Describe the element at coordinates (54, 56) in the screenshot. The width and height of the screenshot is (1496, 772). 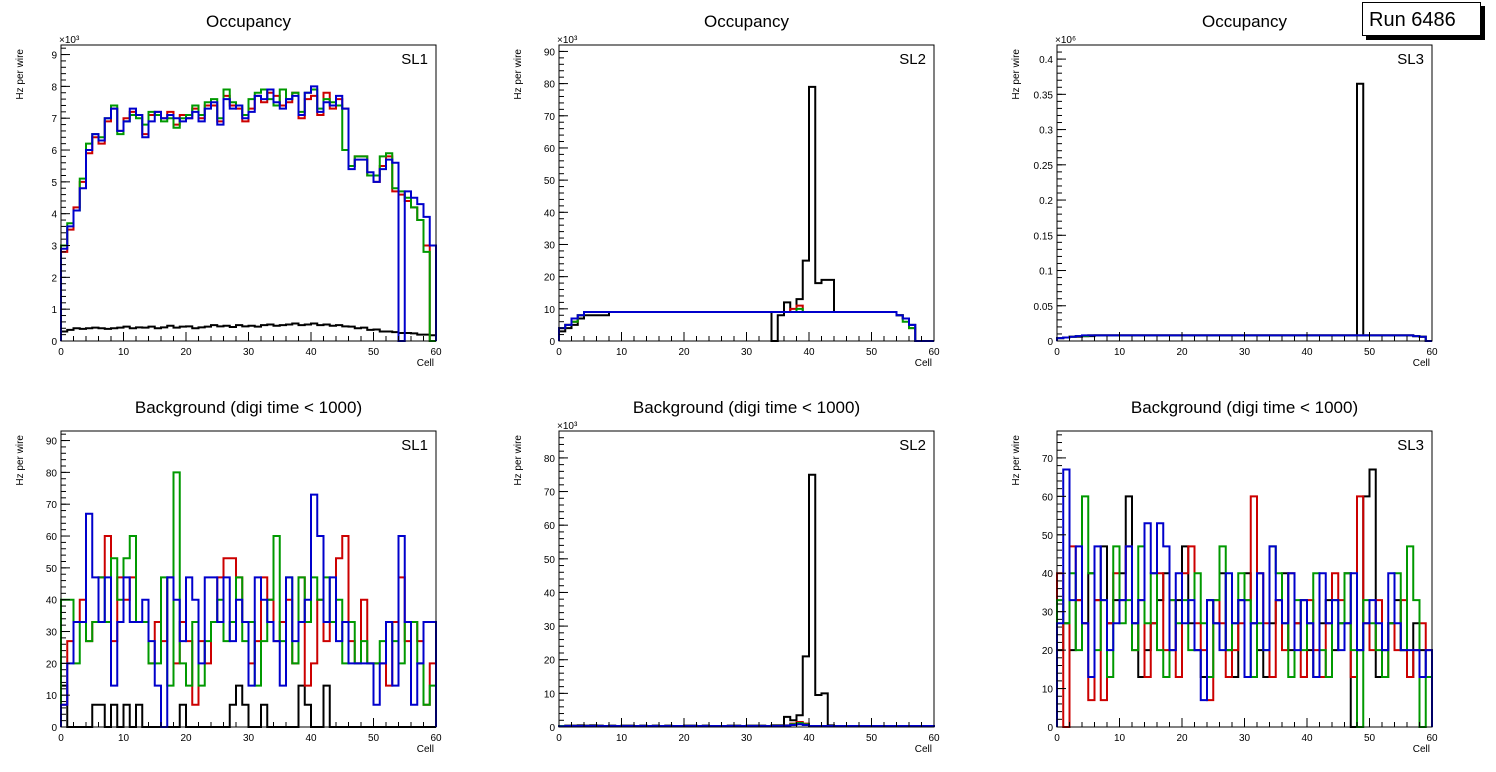
I see `y-tick-label: 9` at that location.